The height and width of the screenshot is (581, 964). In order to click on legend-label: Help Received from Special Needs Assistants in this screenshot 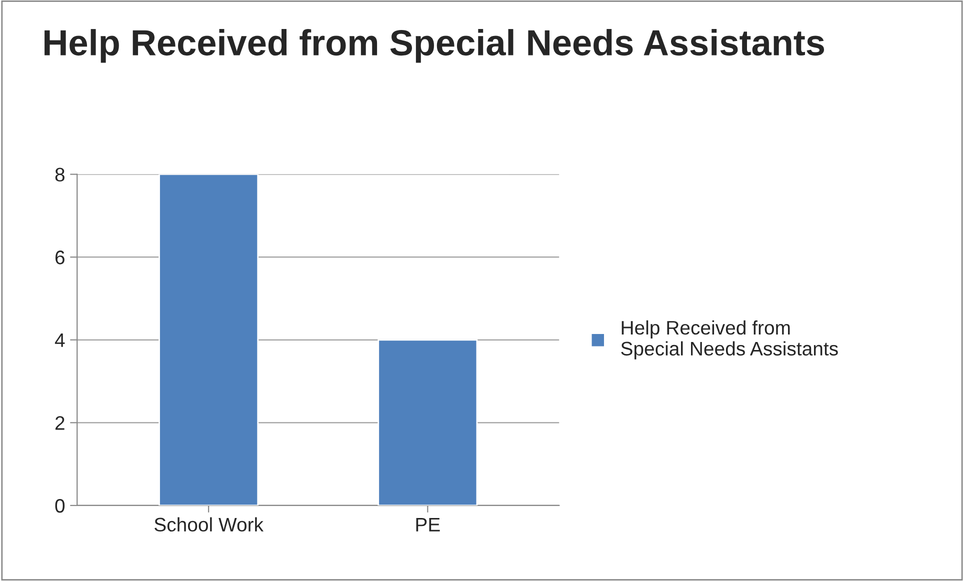, I will do `click(729, 340)`.